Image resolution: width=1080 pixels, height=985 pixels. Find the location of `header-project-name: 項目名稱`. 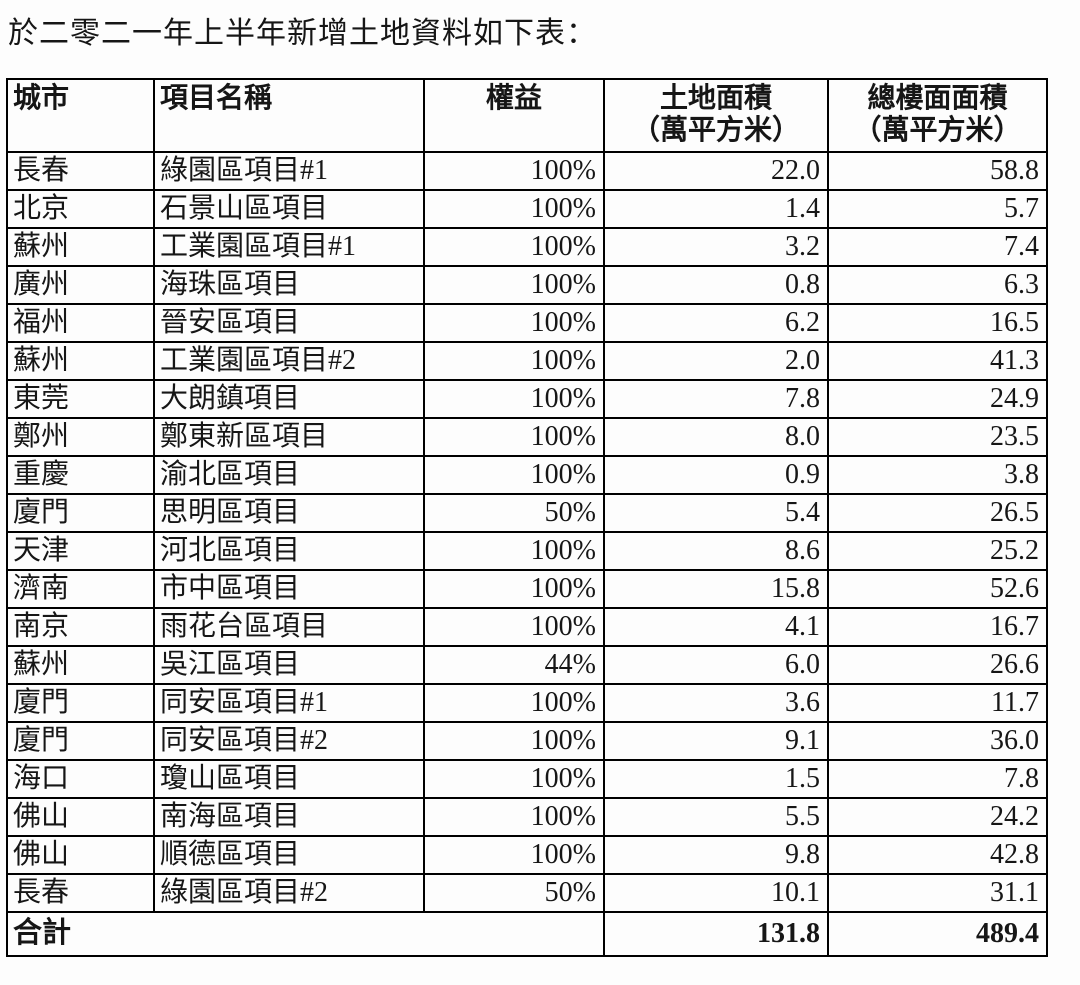

header-project-name: 項目名稱 is located at coordinates (289, 115).